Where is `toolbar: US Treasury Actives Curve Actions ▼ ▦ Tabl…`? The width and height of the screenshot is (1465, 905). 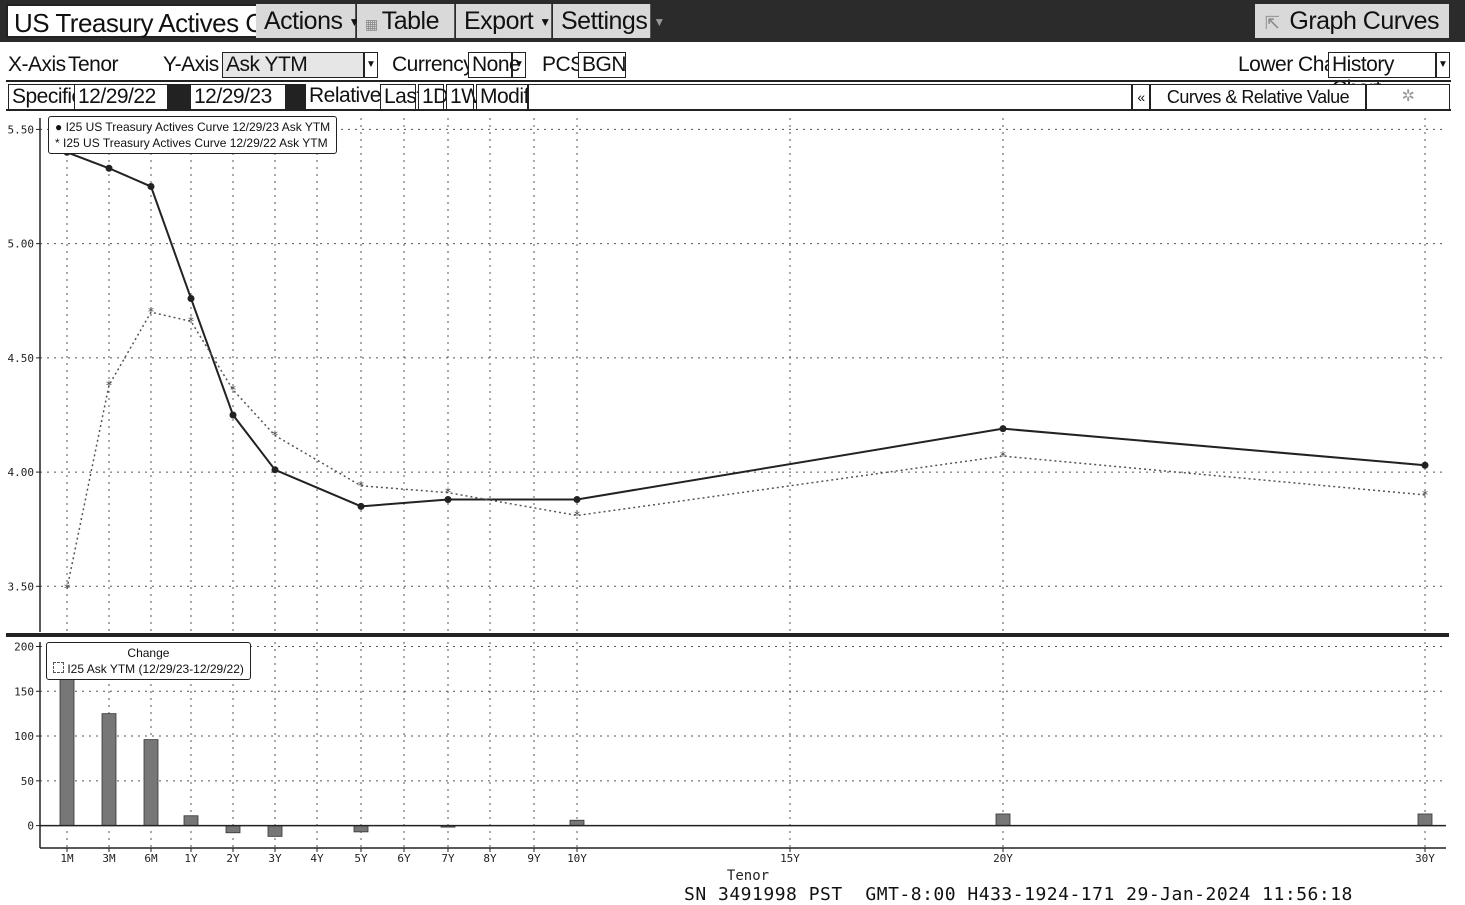 toolbar: US Treasury Actives Curve Actions ▼ ▦ Tabl… is located at coordinates (732, 21).